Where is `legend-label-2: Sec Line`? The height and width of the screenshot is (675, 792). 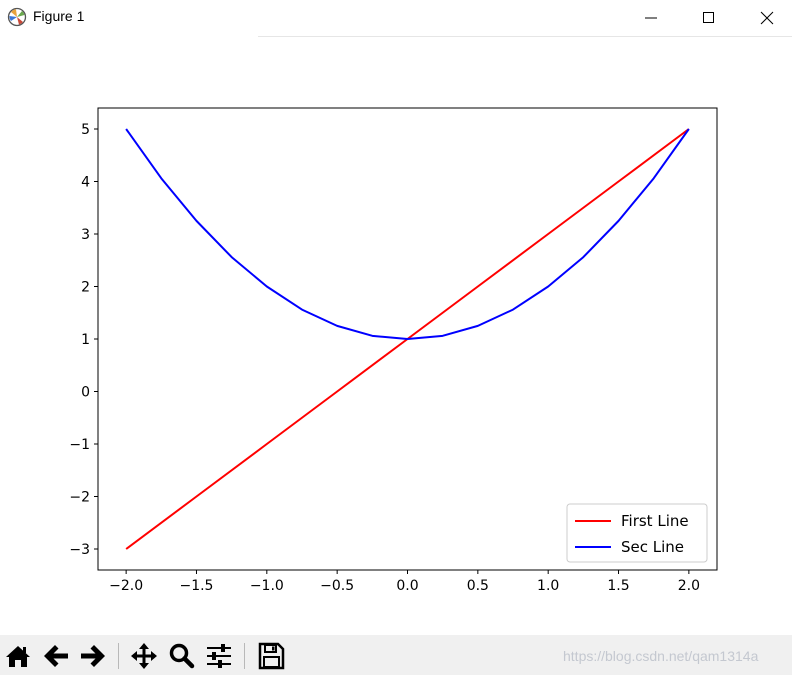
legend-label-2: Sec Line is located at coordinates (652, 547).